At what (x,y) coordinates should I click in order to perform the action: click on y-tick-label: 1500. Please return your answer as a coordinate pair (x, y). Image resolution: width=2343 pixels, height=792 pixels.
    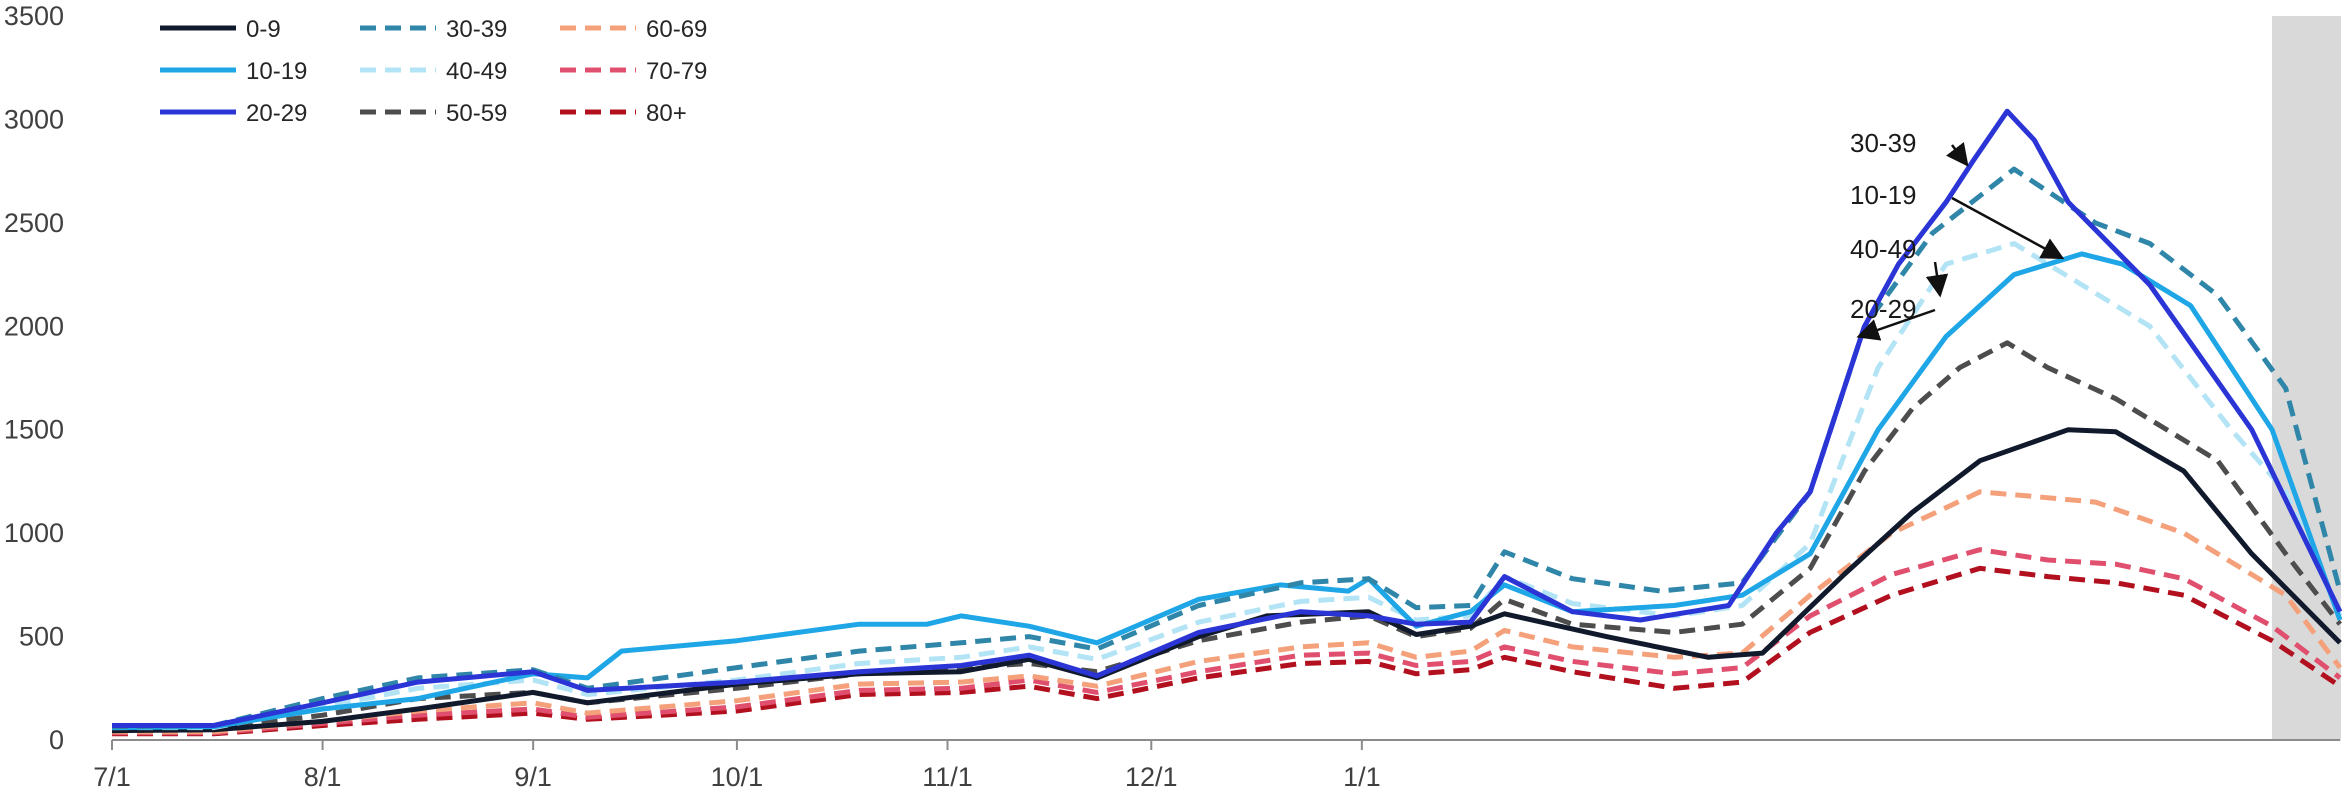
    Looking at the image, I should click on (34, 430).